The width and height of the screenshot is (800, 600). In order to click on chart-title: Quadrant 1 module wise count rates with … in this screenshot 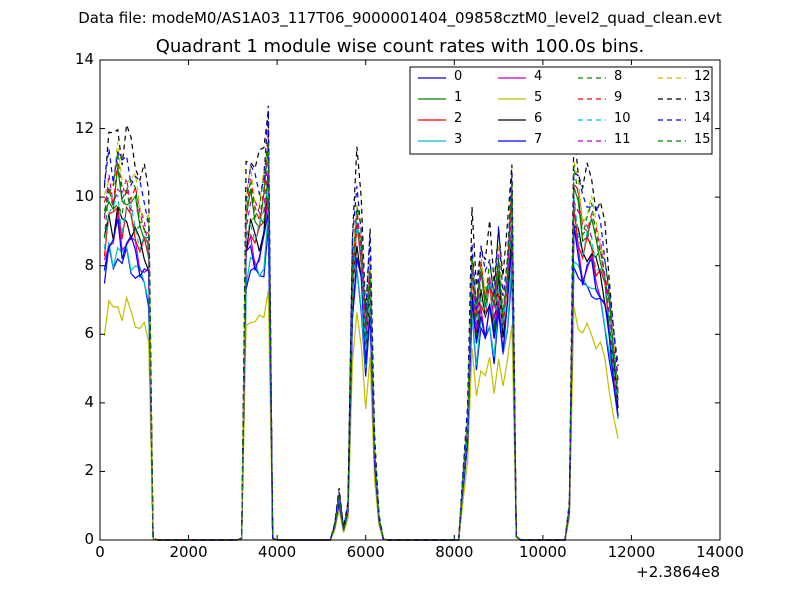, I will do `click(400, 46)`.